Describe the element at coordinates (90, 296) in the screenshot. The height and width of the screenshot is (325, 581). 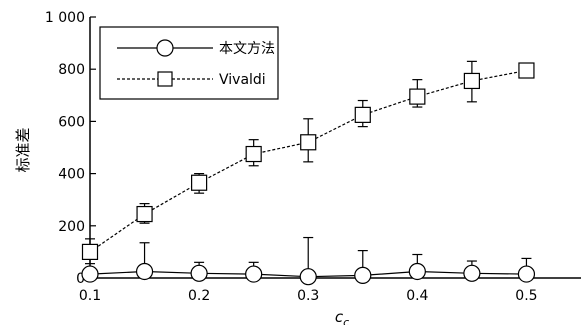
I see `x-tick-label: 0.1` at that location.